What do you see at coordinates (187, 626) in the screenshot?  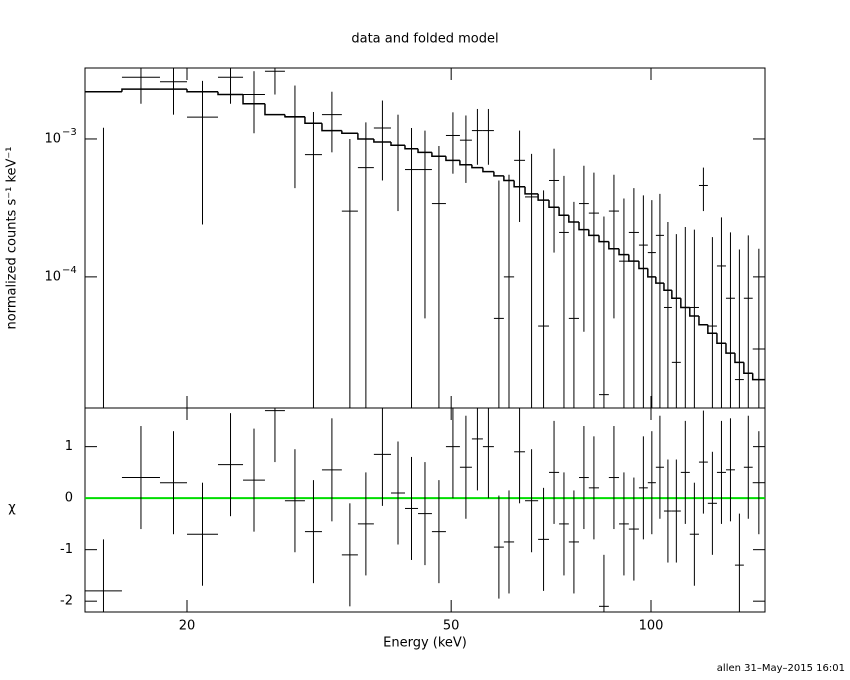 I see `x-tick-label: 20` at bounding box center [187, 626].